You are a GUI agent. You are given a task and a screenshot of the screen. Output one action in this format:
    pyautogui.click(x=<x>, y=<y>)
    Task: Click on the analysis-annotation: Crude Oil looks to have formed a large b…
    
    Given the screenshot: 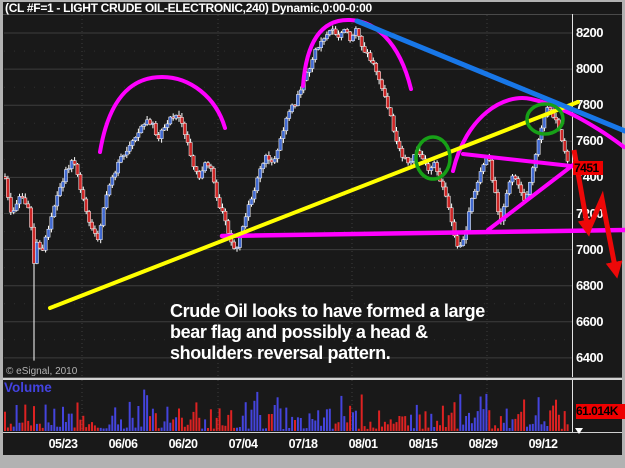 What is the action you would take?
    pyautogui.click(x=327, y=332)
    